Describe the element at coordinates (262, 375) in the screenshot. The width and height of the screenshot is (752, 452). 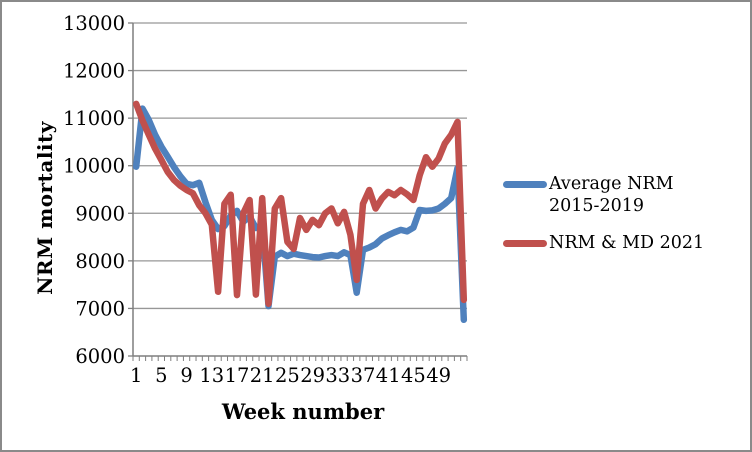
I see `x-tick-label: 21` at that location.